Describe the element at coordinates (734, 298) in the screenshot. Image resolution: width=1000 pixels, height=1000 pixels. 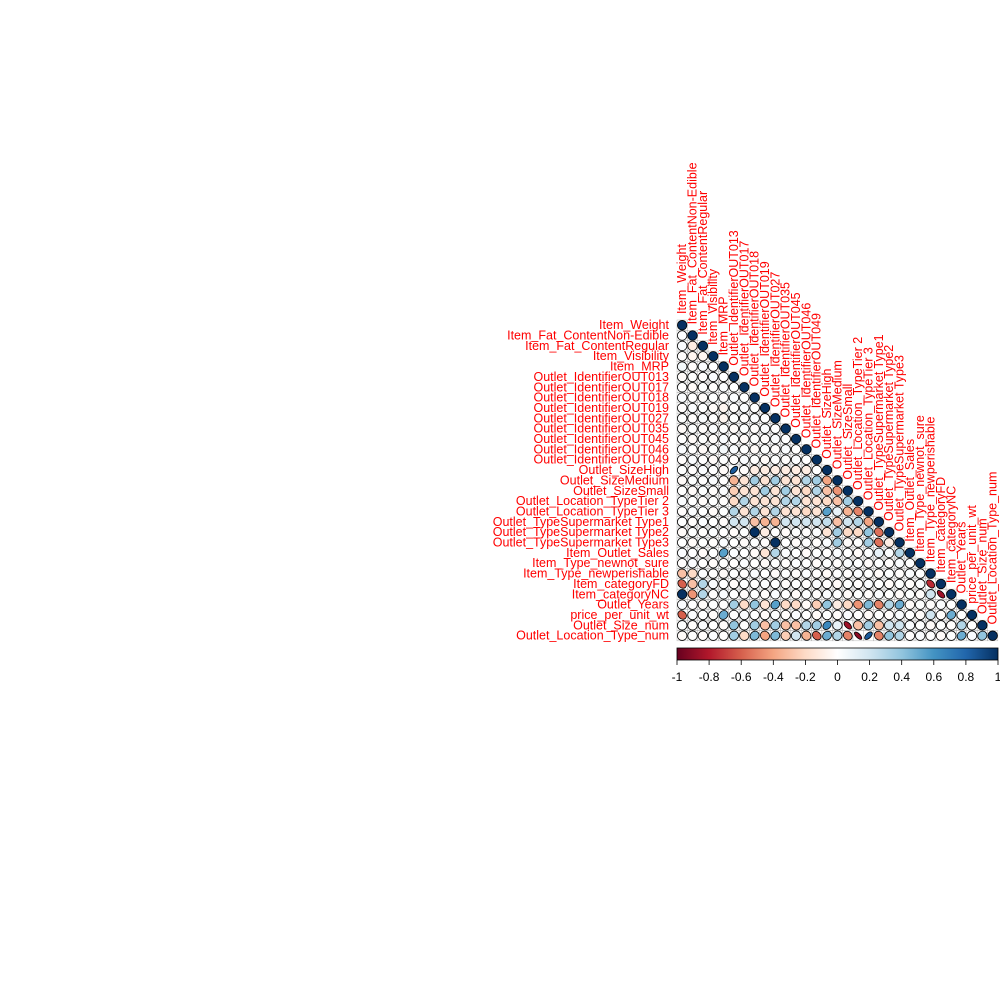
I see `column-label: Outlet_IdentifierOUT013` at that location.